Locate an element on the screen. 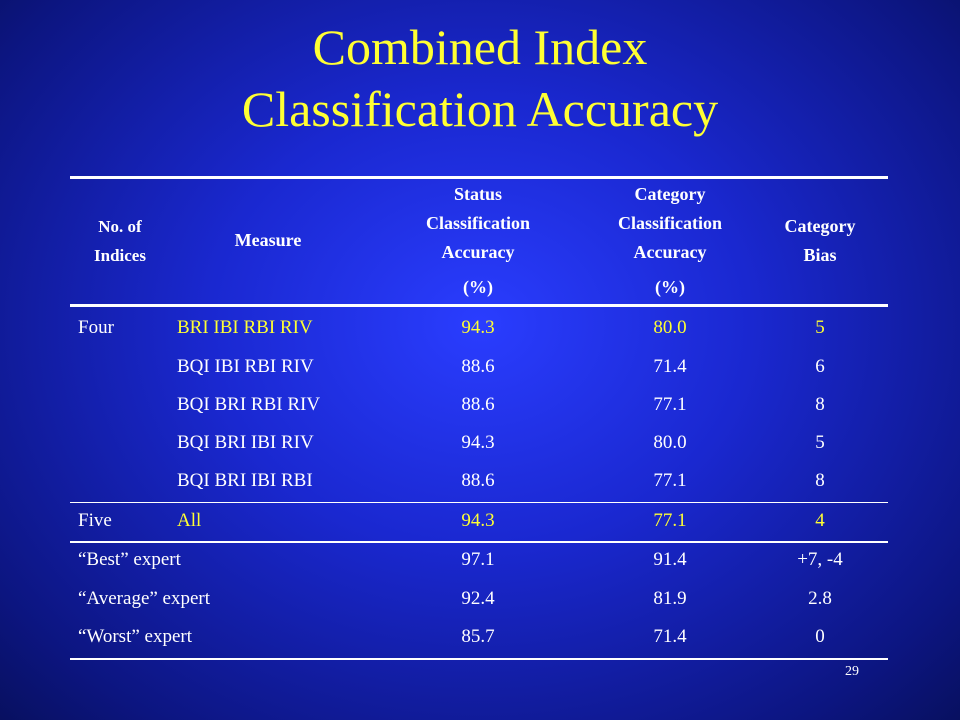 The image size is (960, 720). group-cell: Five is located at coordinates (95, 520).